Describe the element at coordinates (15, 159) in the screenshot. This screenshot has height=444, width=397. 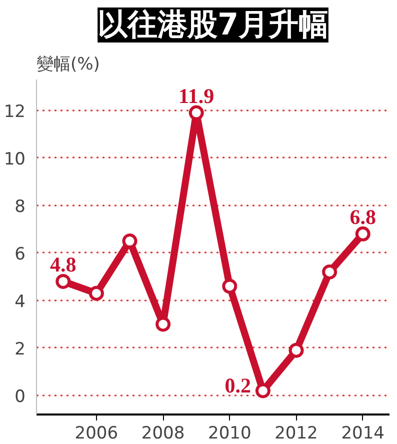
I see `y-tick-label: 10` at that location.